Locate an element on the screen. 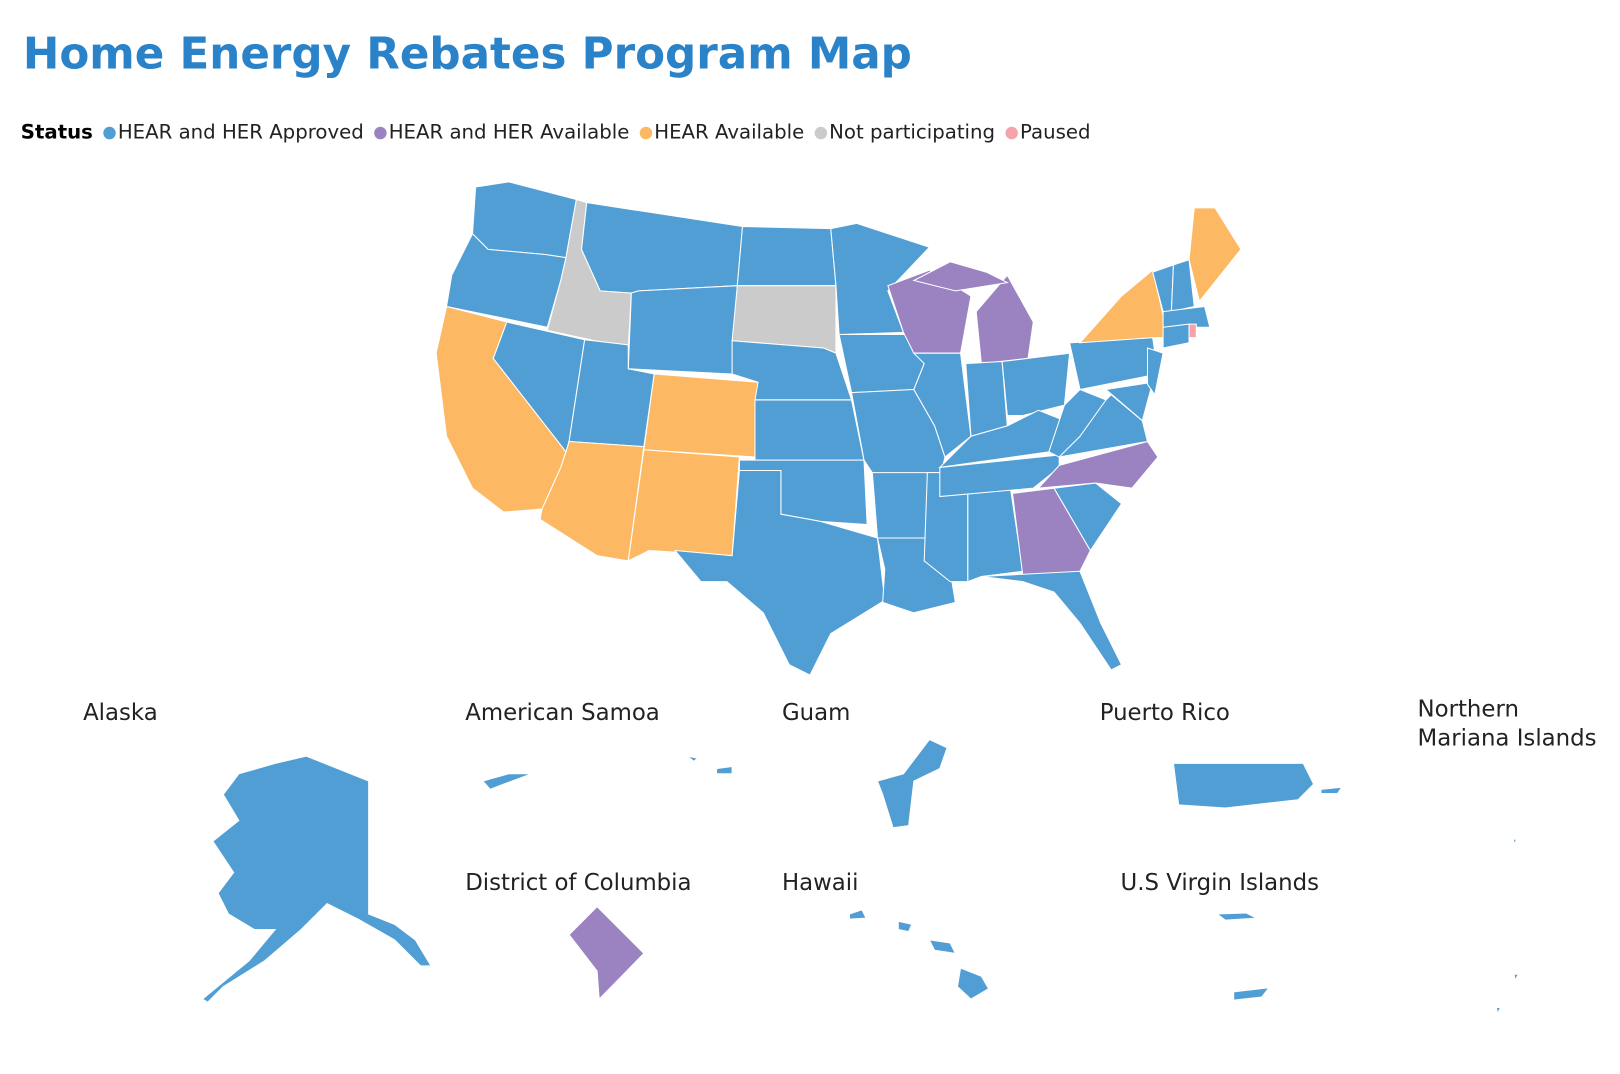  inset-label: Northern Mariana Islands is located at coordinates (1507, 724).